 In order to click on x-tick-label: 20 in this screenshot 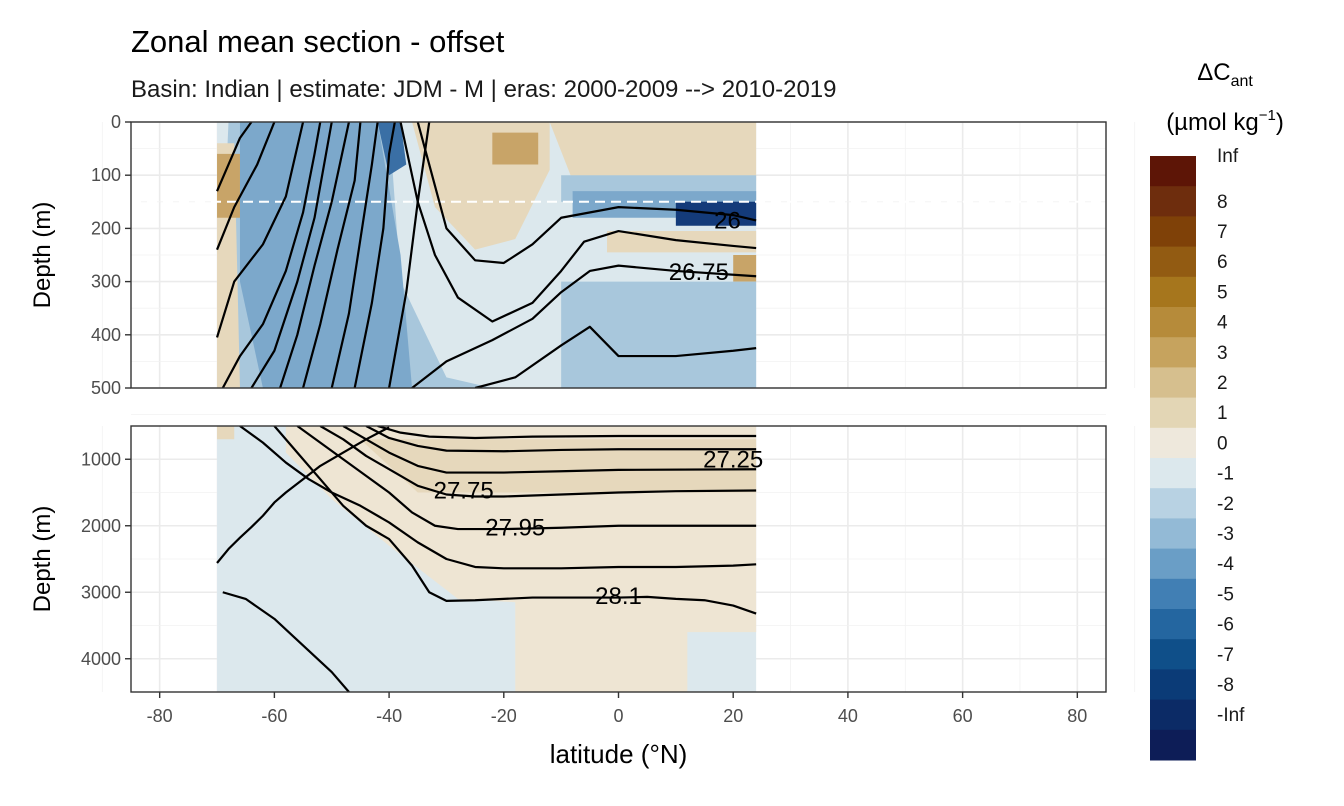, I will do `click(733, 716)`.